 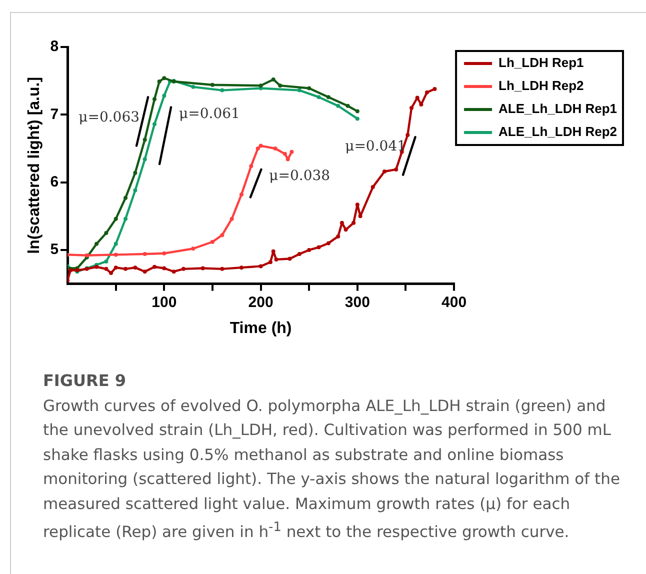 What do you see at coordinates (261, 302) in the screenshot?
I see `x-tick-label: 200` at bounding box center [261, 302].